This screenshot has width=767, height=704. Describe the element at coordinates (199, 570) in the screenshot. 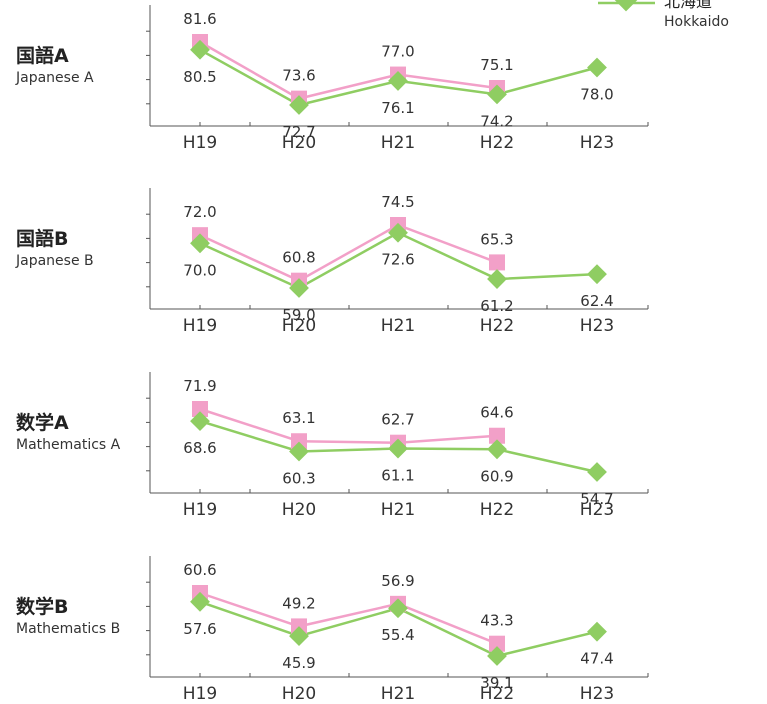

I see `data-label-national: 60.6` at that location.